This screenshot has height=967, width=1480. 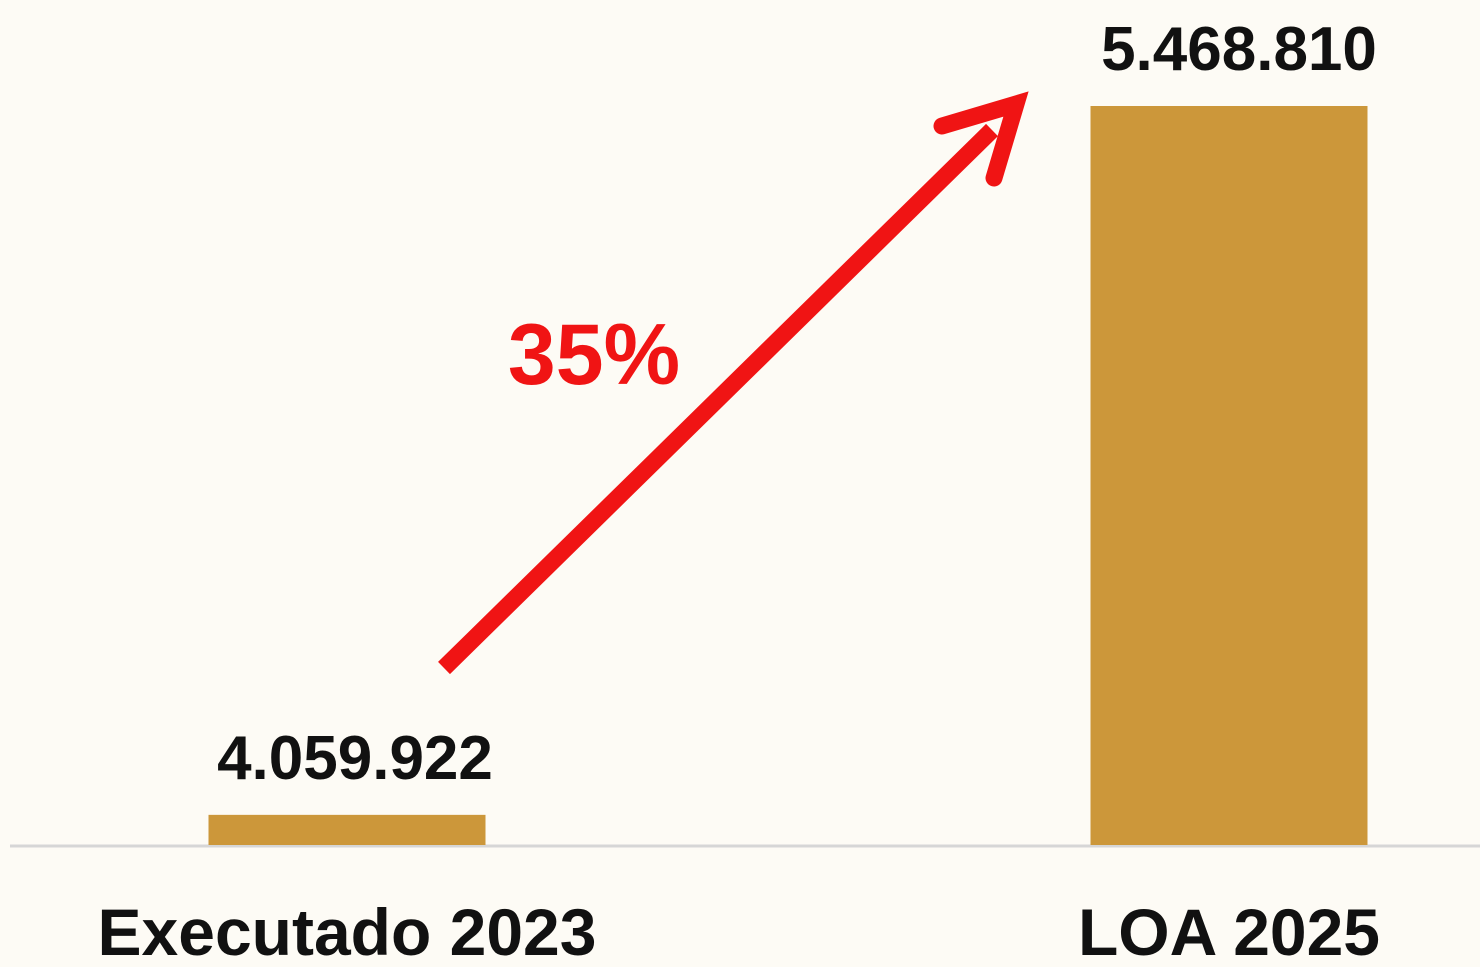 I want to click on value-label-2: 5.468.810, so click(x=1239, y=49).